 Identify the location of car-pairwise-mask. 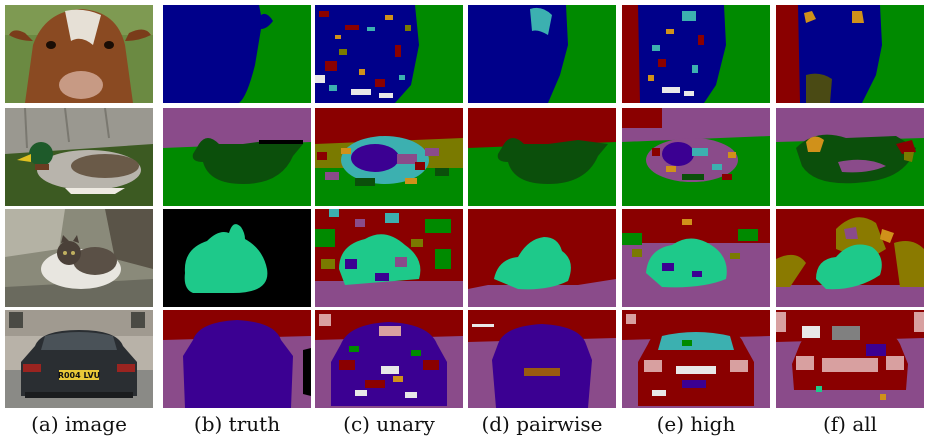
(542, 359).